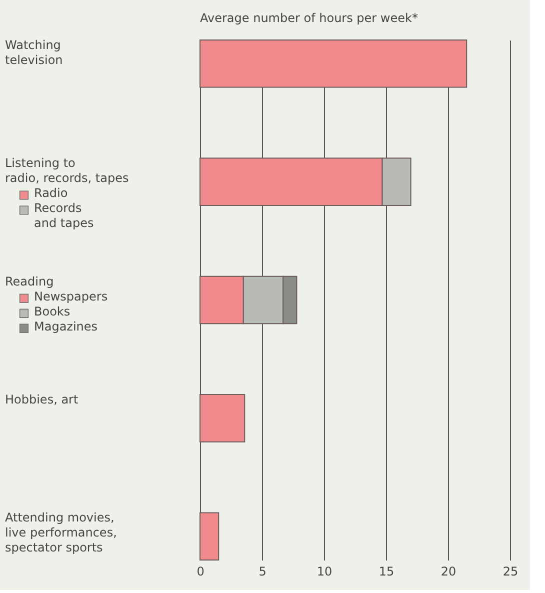 The image size is (545, 593). Describe the element at coordinates (29, 281) in the screenshot. I see `y-tick-label: Reading` at that location.